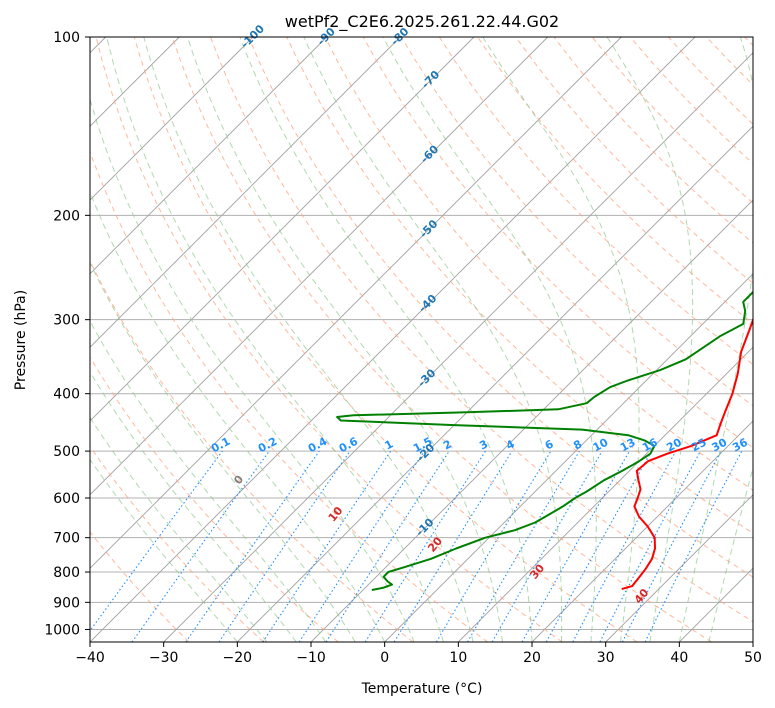 This screenshot has width=775, height=708. I want to click on x-axis-label: Temperature (°C), so click(422, 689).